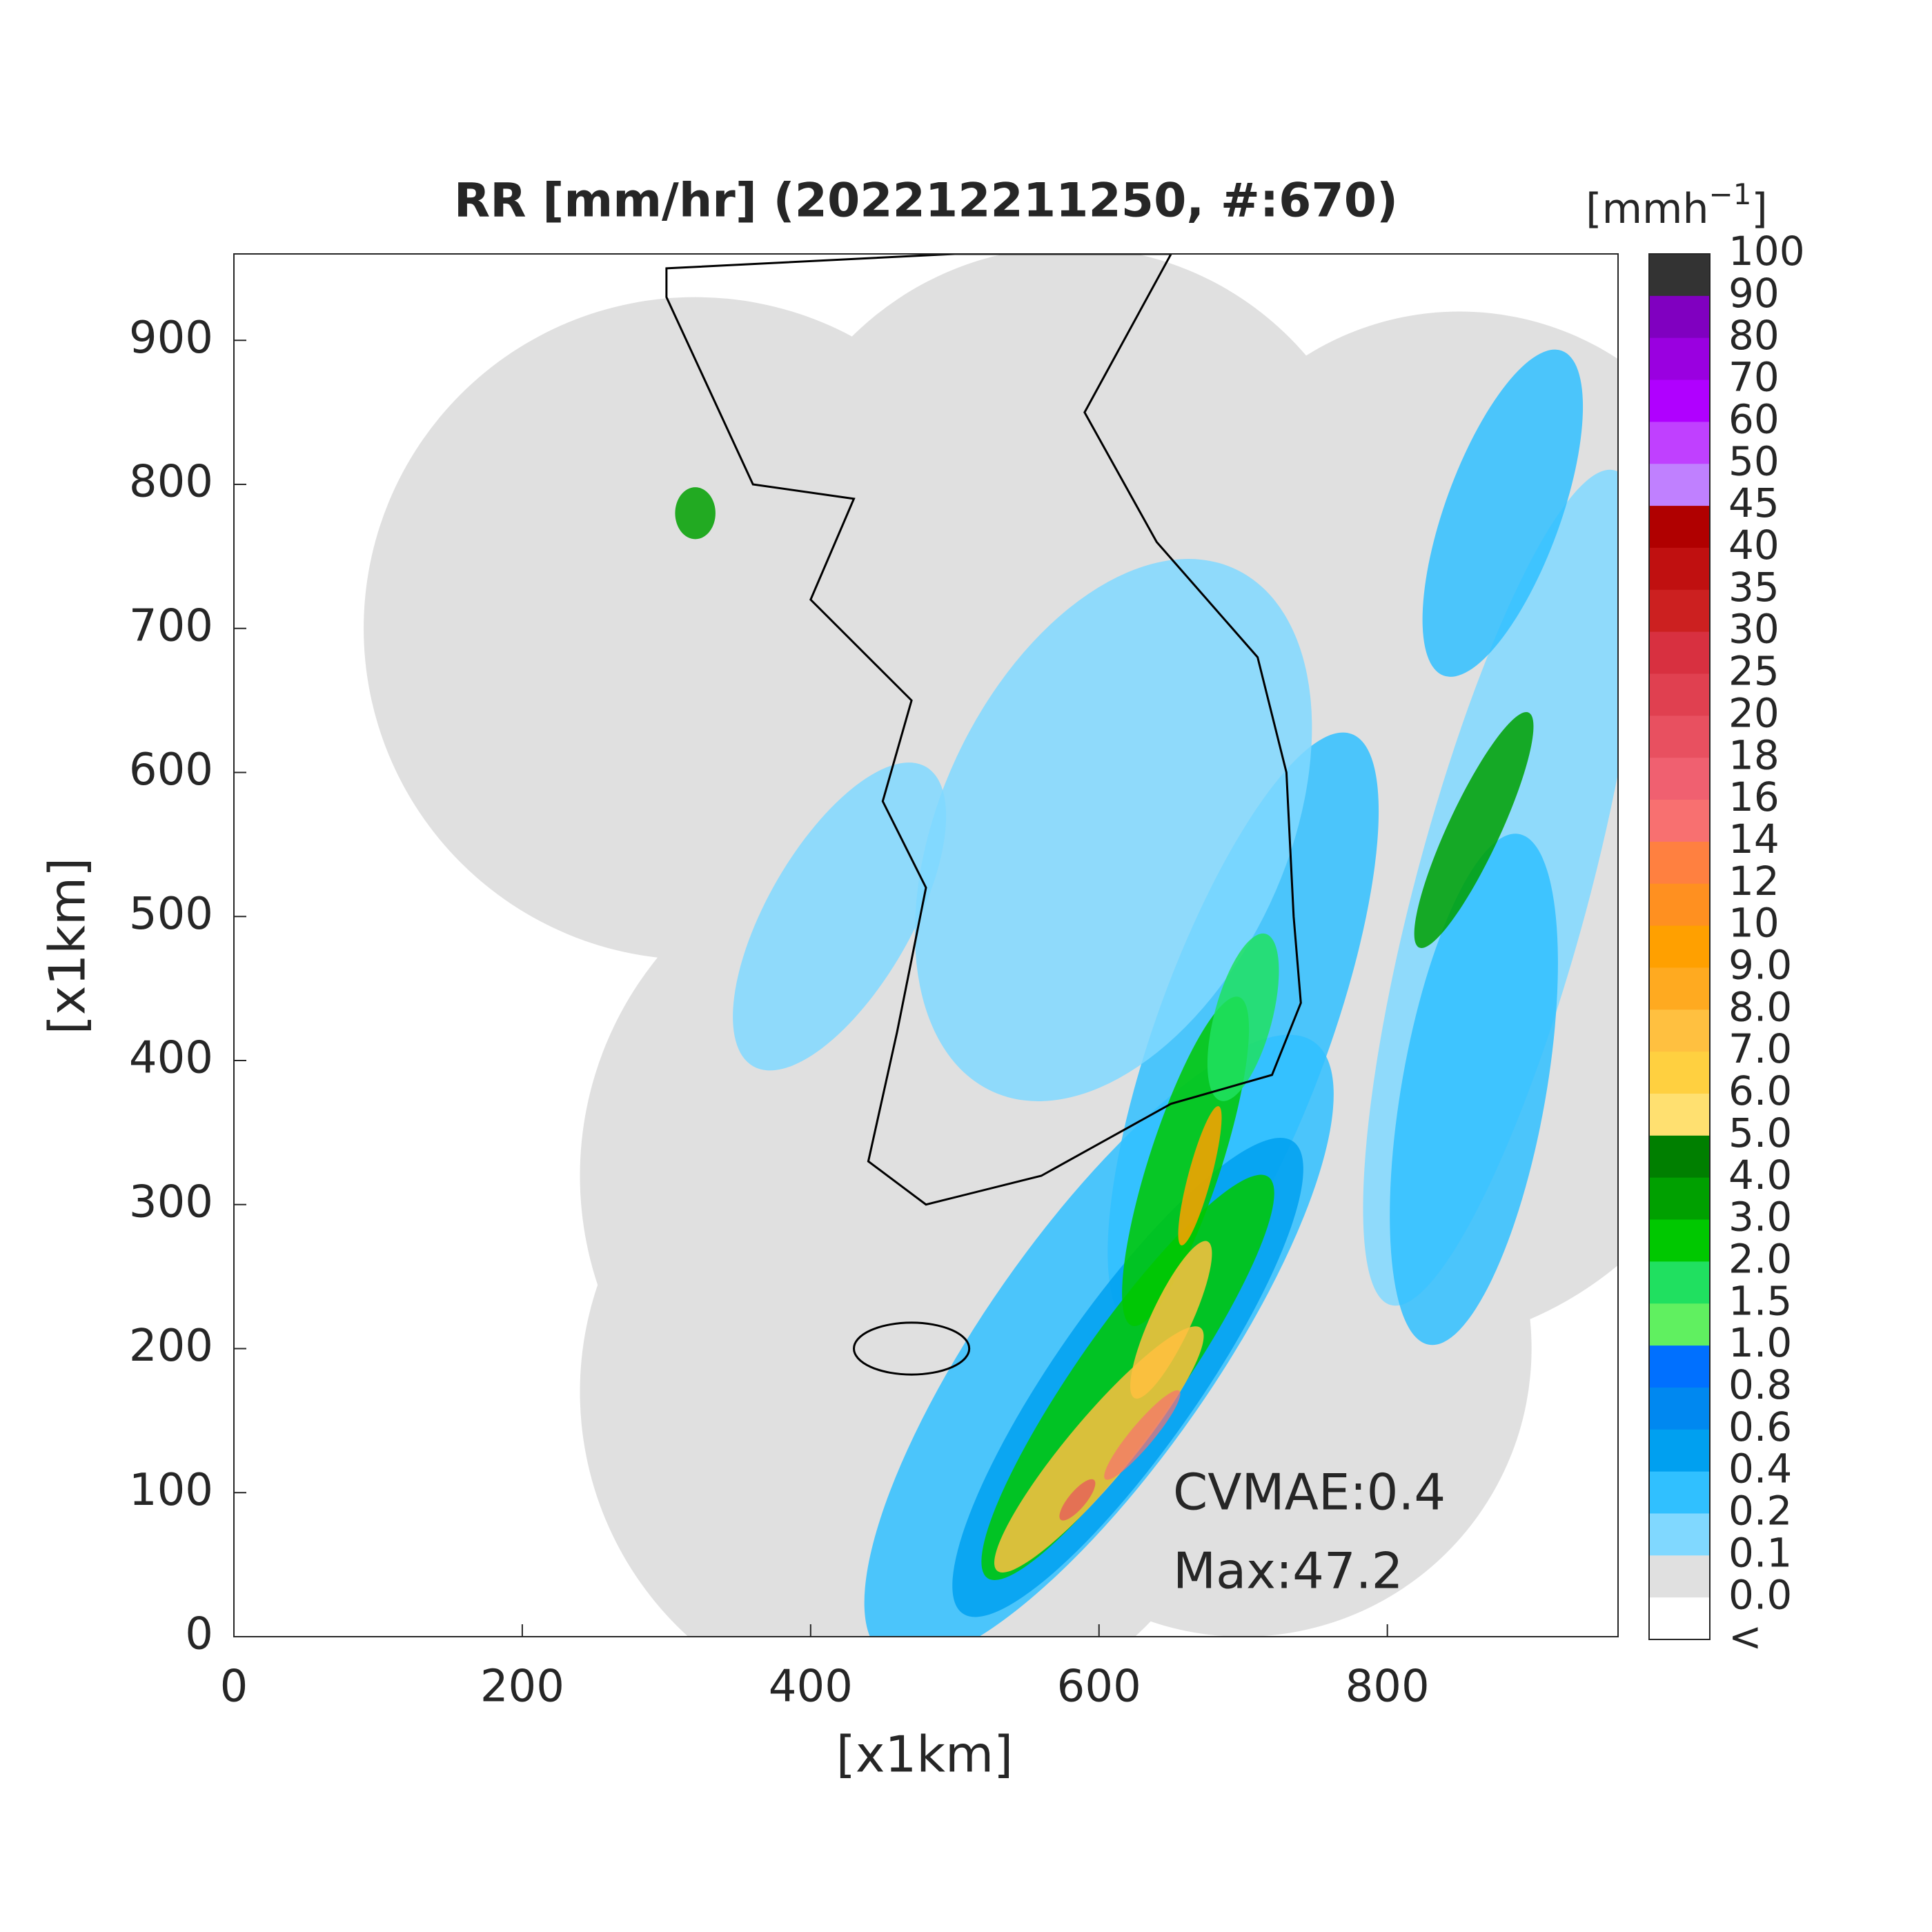 The image size is (1932, 1932). I want to click on colorbar-label: 20, so click(1754, 712).